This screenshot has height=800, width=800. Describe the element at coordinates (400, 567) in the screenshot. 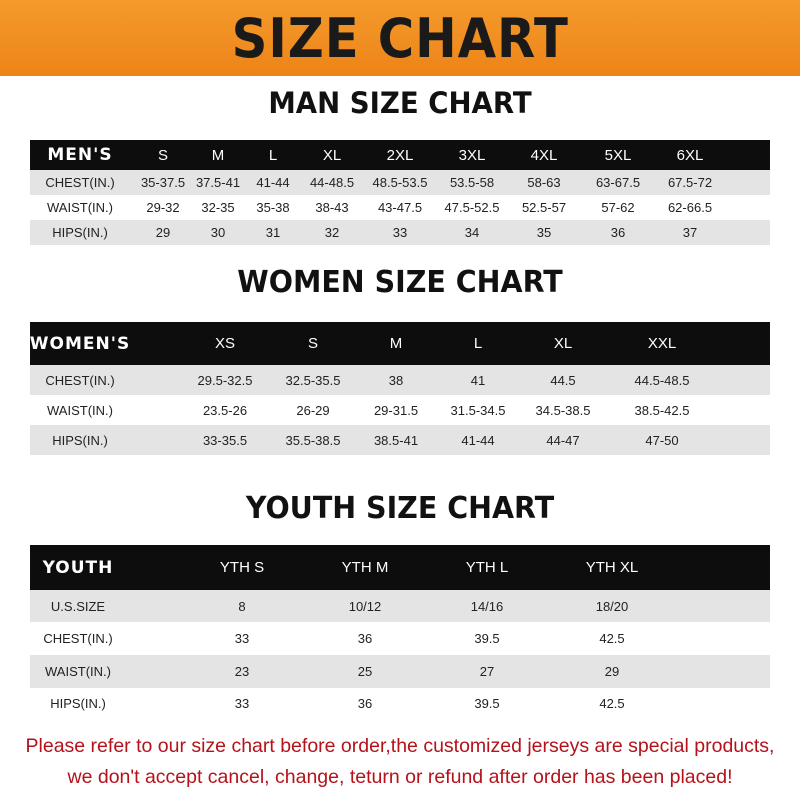

I see `table-header-row: YOUTH YTH S YTH M YTH L YTH XL` at that location.